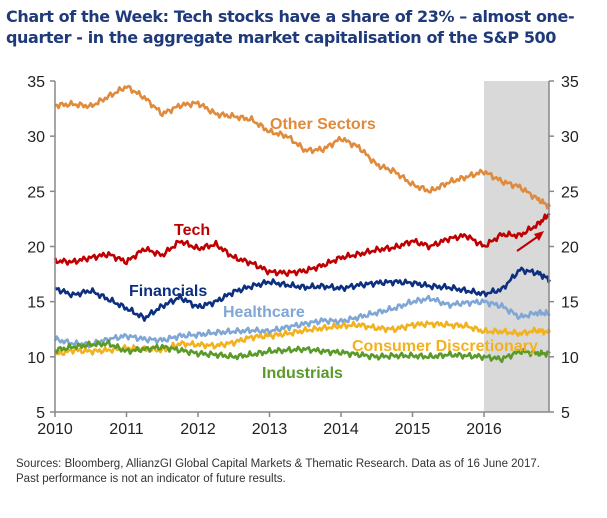  Describe the element at coordinates (198, 429) in the screenshot. I see `x-tick-label: 2012` at that location.